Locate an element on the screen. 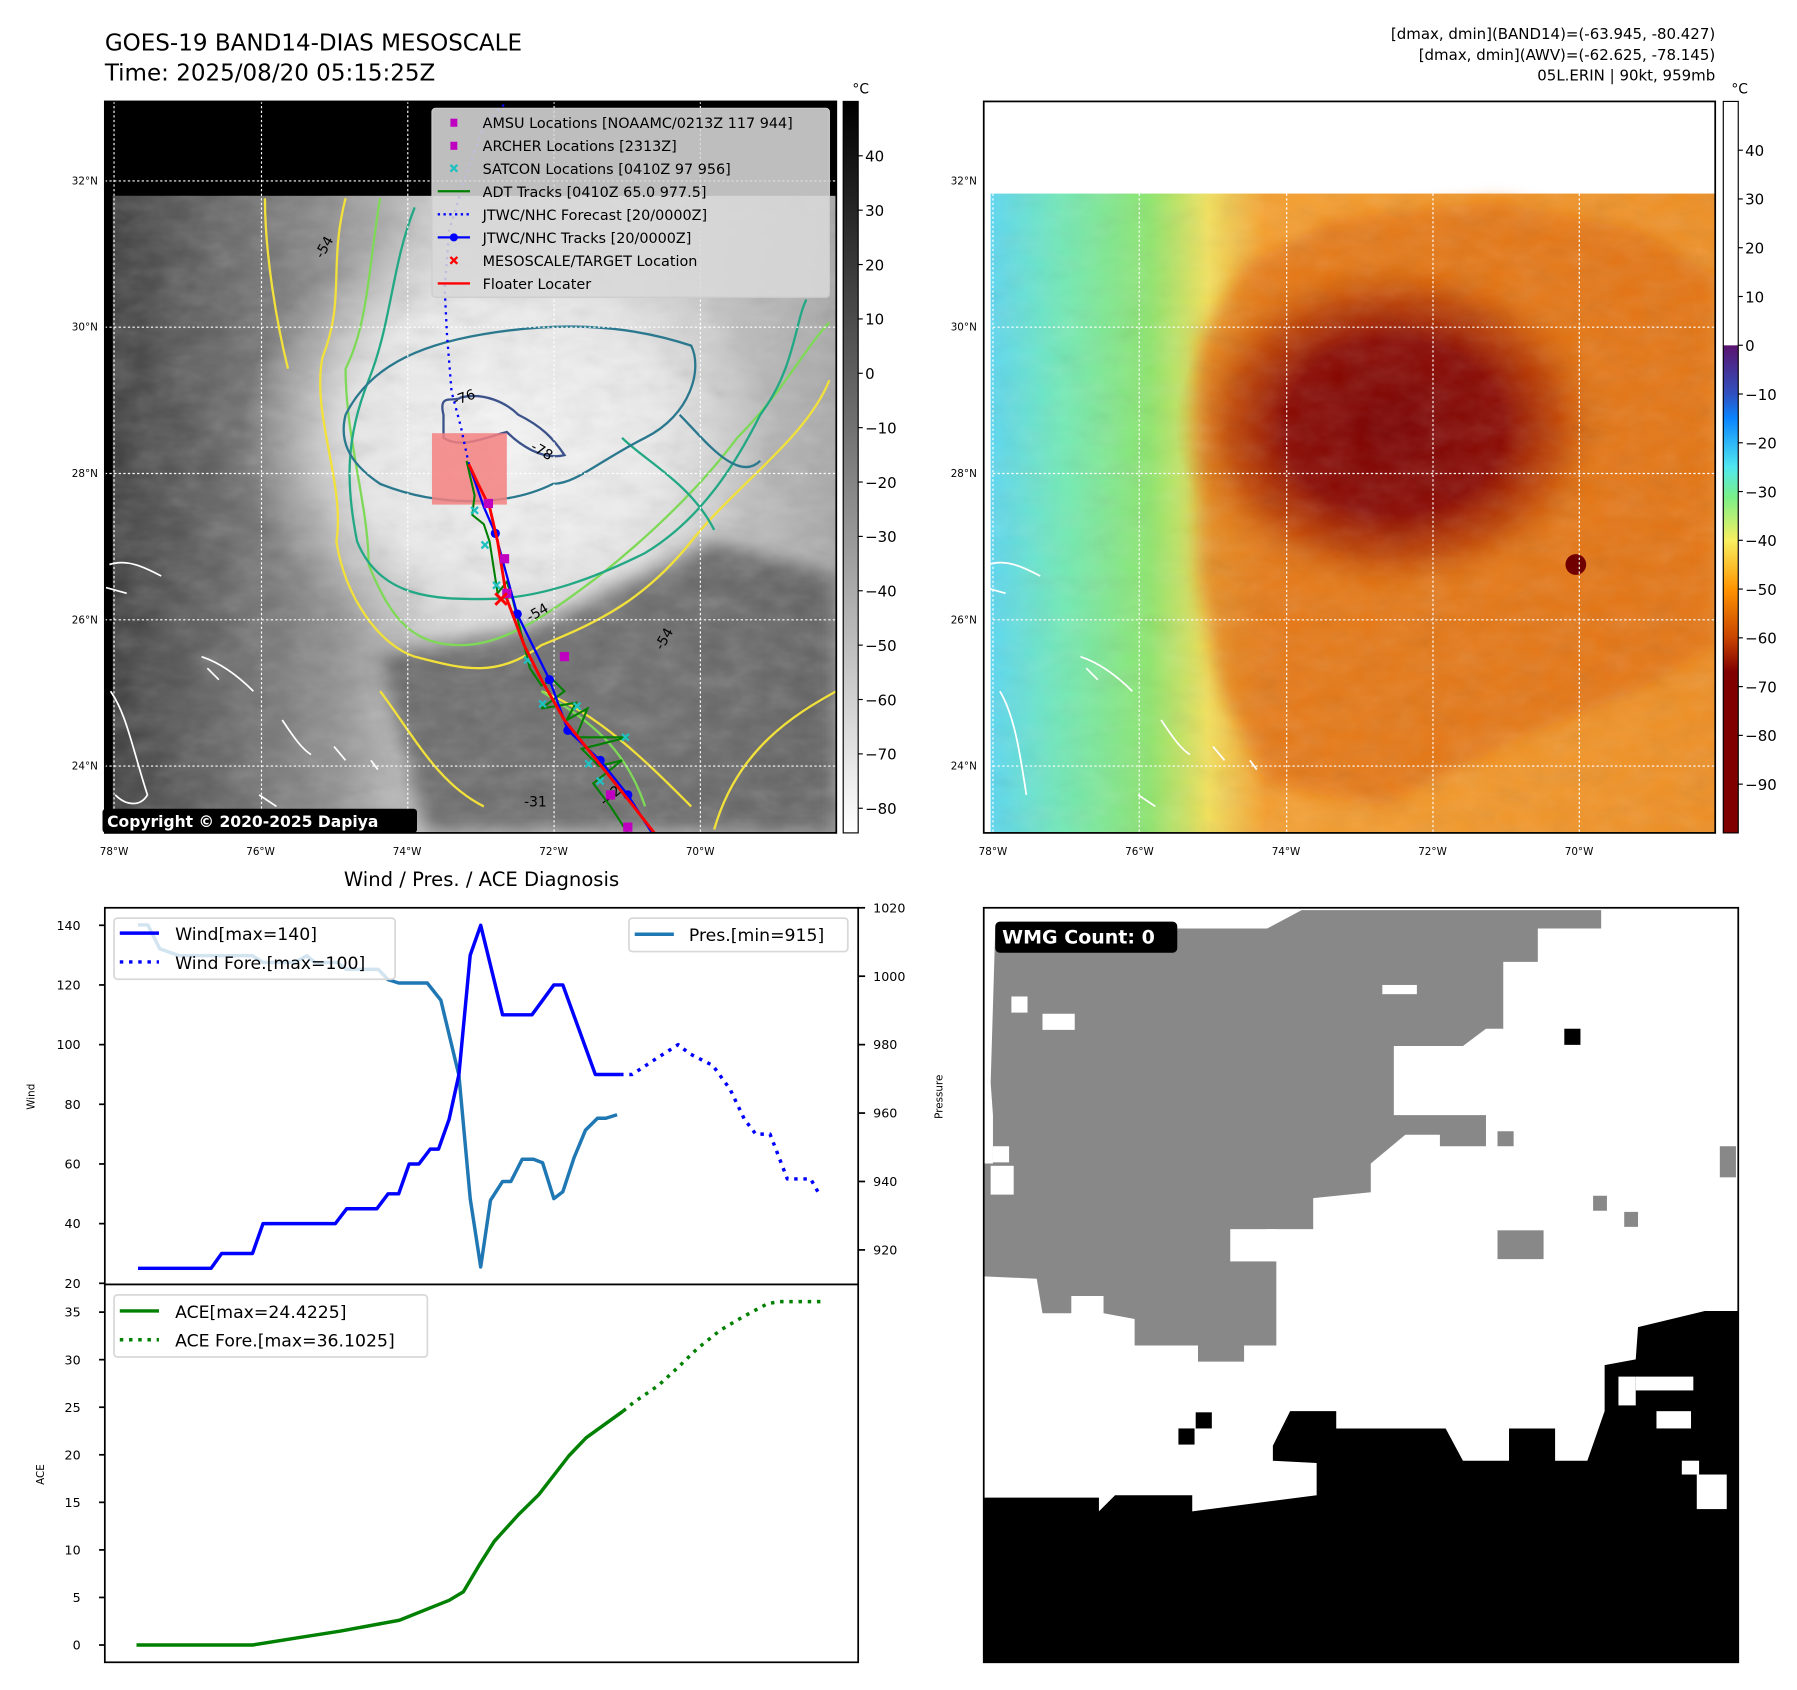 The image size is (1797, 1690). wind-tick-label: 20 is located at coordinates (73, 1283).